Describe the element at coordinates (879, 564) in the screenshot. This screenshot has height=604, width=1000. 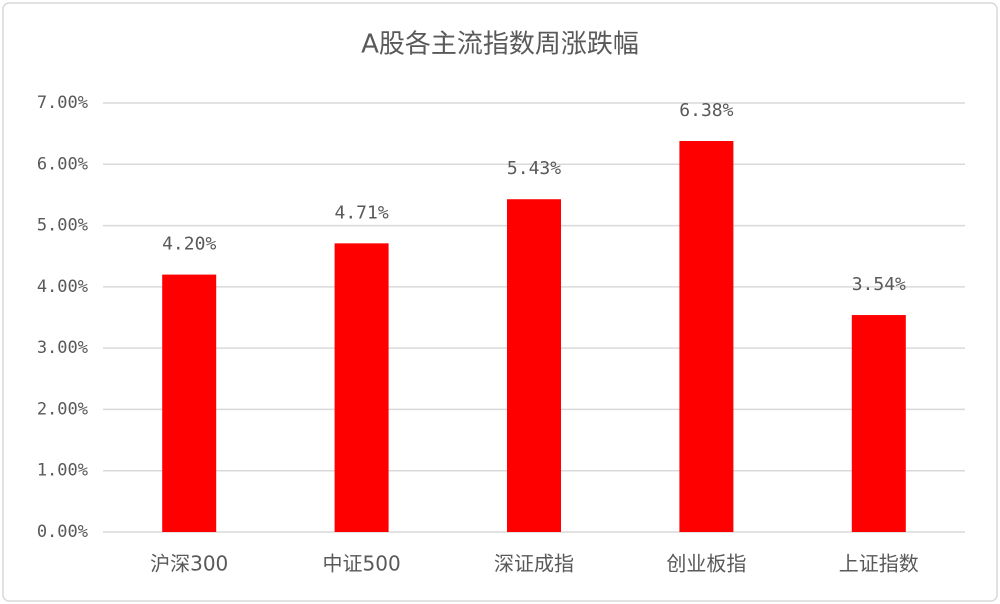
I see `x-tick-label: 上证指数` at that location.